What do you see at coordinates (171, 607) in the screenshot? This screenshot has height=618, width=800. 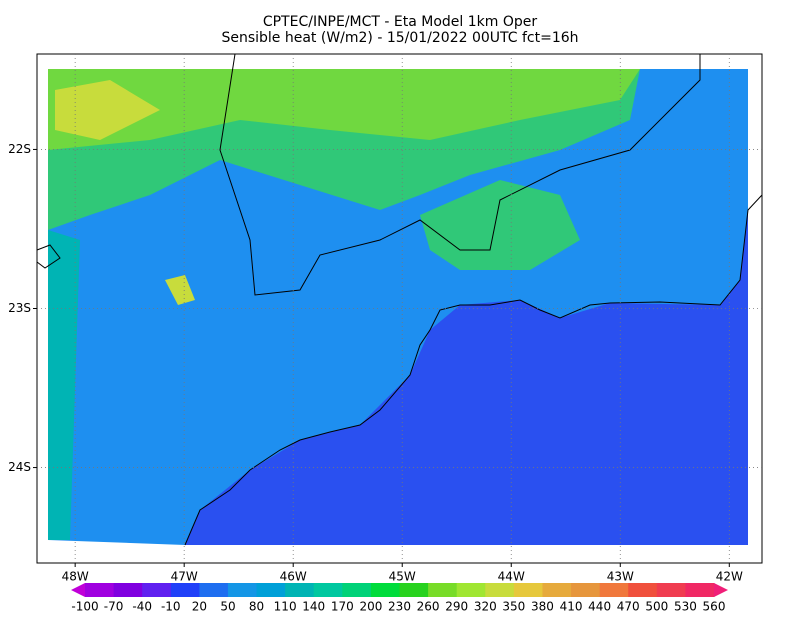 I see `colorbar-label: -10` at bounding box center [171, 607].